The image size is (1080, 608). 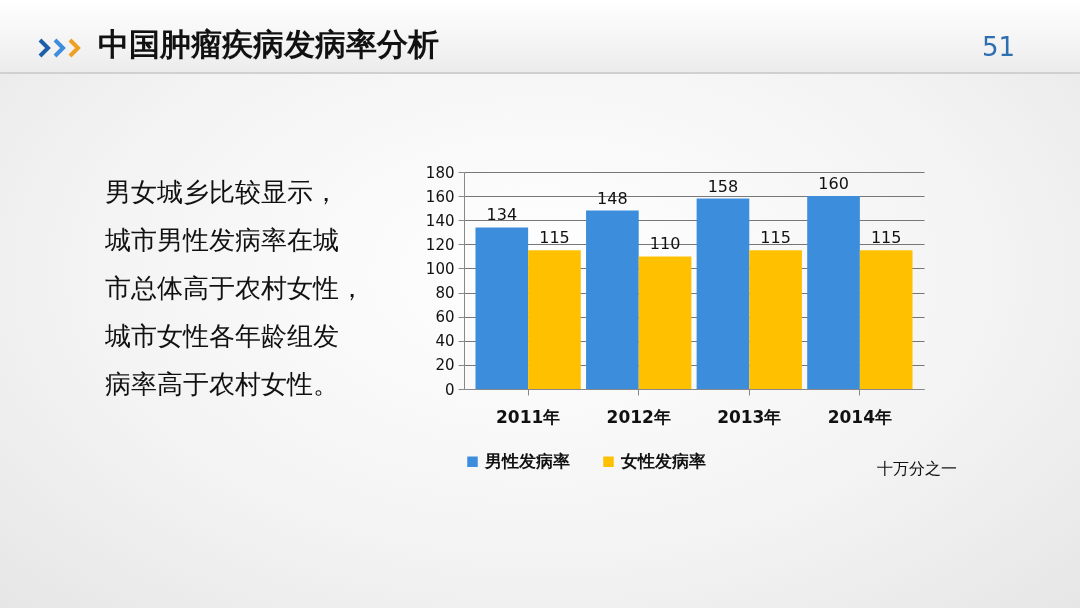 I want to click on y-tick-label: 180, so click(x=440, y=172).